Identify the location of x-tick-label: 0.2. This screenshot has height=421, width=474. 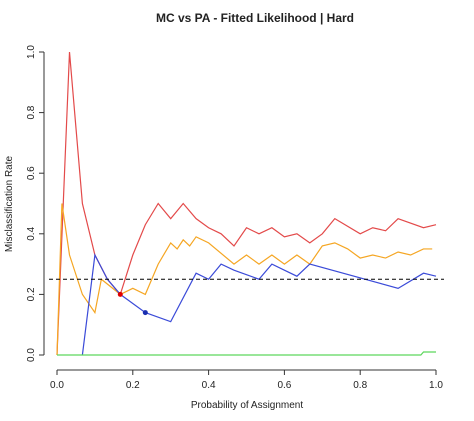
(133, 385).